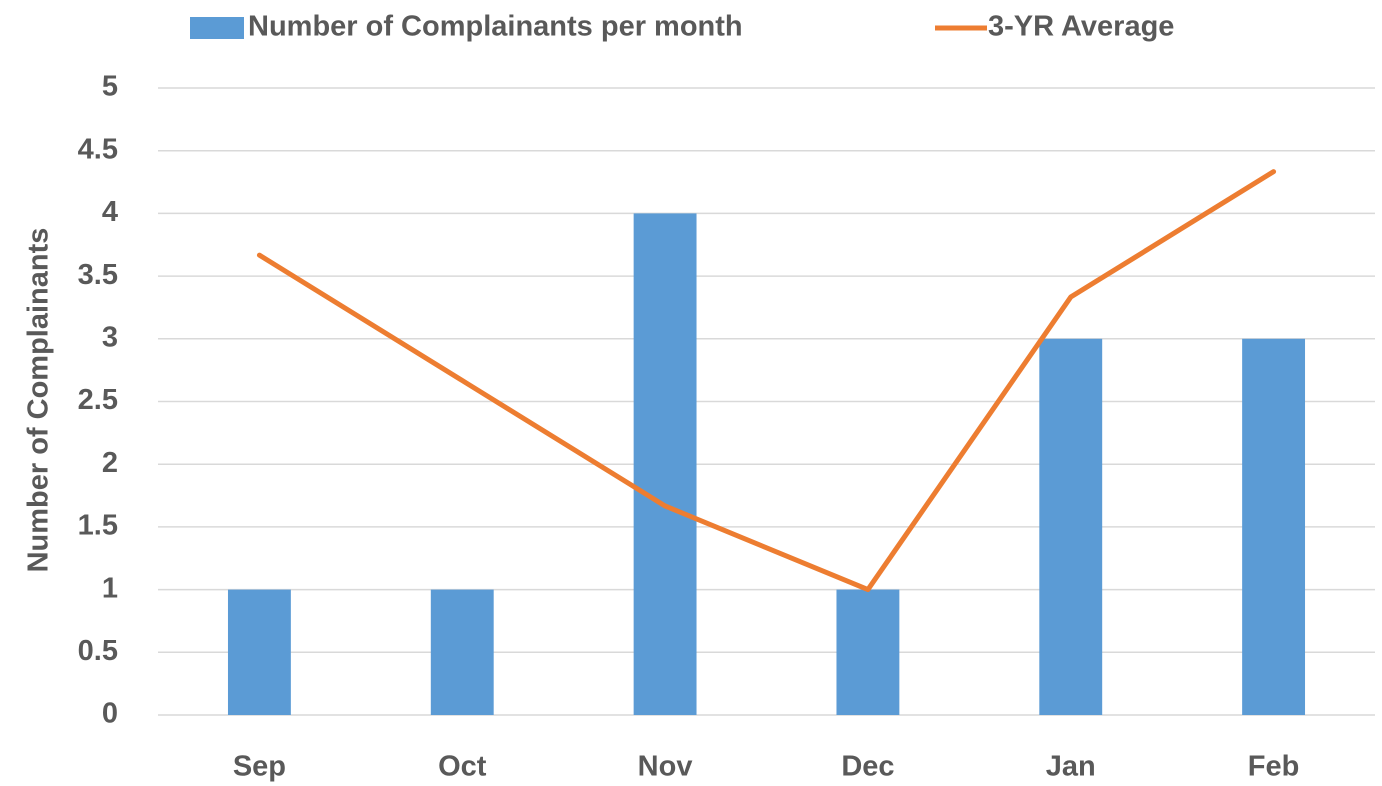  I want to click on y-tick-label: 3.5, so click(98, 275).